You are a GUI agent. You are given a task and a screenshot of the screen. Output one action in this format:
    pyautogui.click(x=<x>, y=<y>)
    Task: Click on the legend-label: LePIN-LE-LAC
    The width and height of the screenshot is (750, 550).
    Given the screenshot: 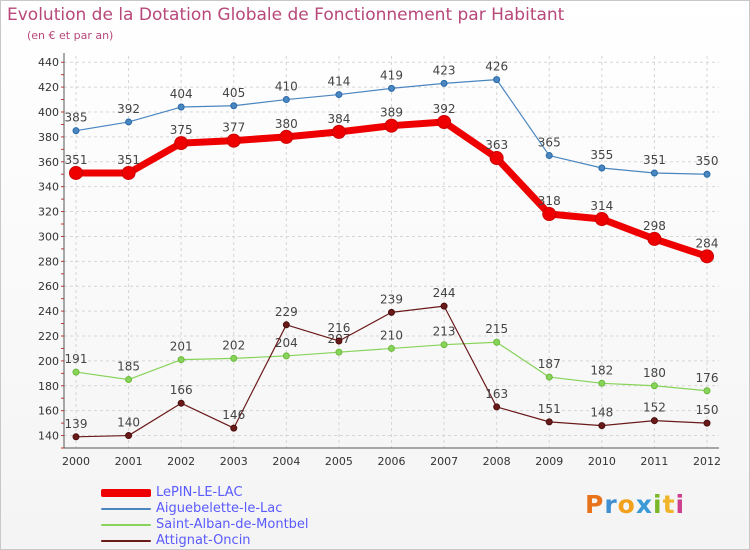 What is the action you would take?
    pyautogui.click(x=199, y=492)
    